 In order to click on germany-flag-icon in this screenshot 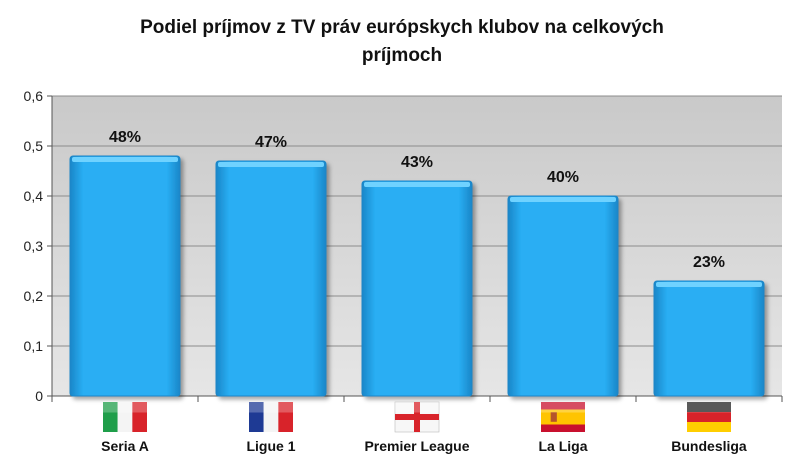, I will do `click(709, 417)`.